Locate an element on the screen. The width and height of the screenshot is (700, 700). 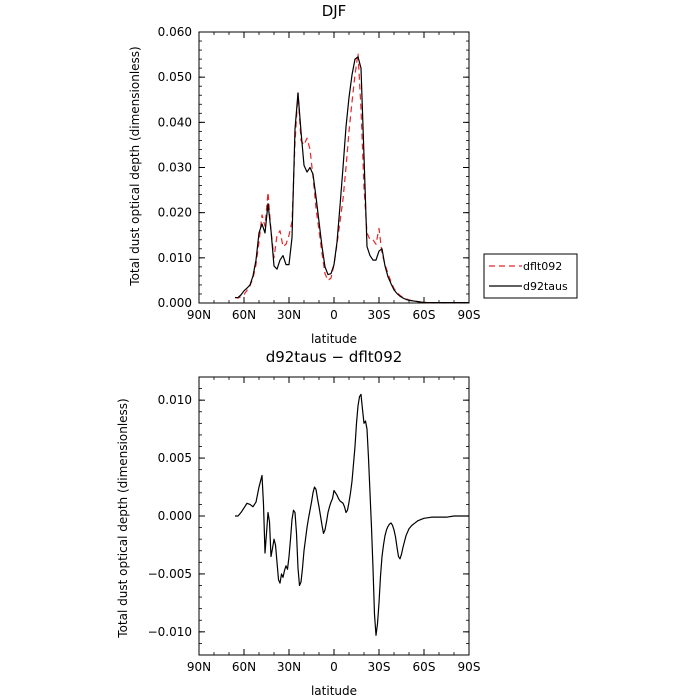
series-line-dflt092 is located at coordinates (351, 178).